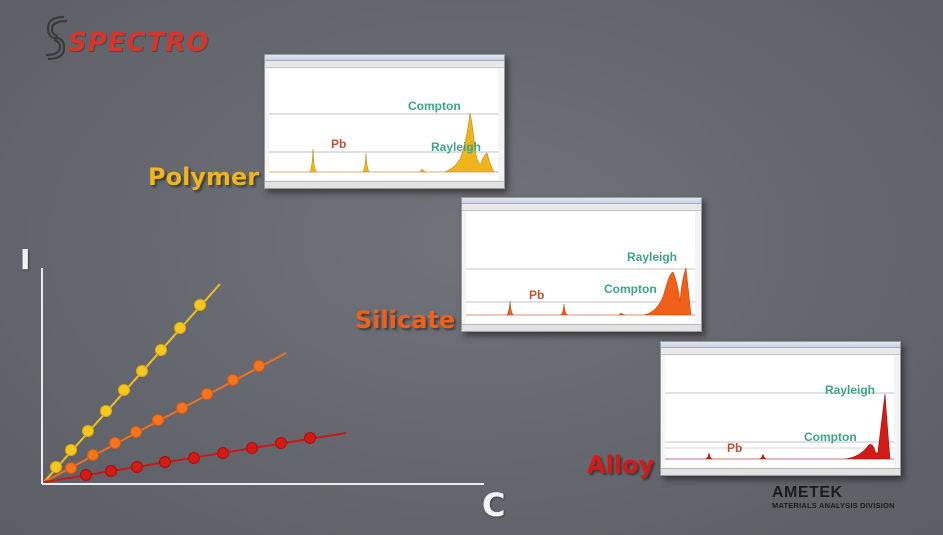 This screenshot has height=535, width=943. Describe the element at coordinates (833, 505) in the screenshot. I see `ametek-division: MATERIALS ANALYSIS DIVISION` at that location.